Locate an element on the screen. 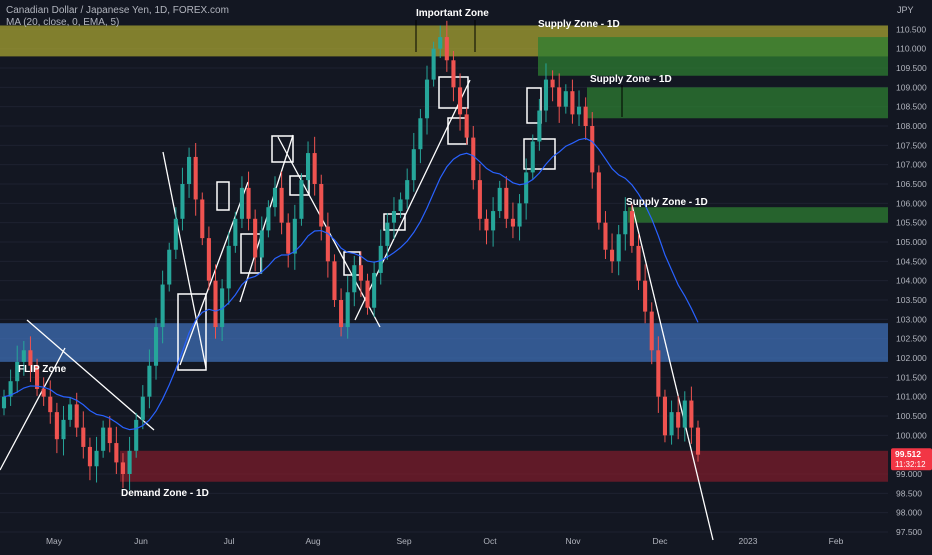  zone-label: Important Zone is located at coordinates (452, 13).